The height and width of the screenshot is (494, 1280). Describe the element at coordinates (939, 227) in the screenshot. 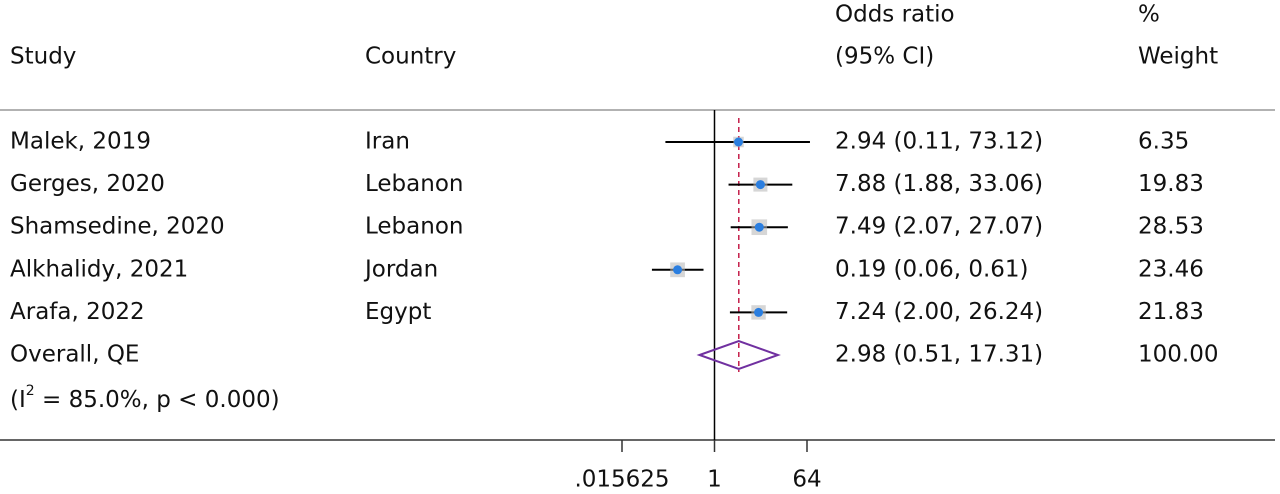

I see `effect-label: 7.49 (2.07, 27.07)` at that location.